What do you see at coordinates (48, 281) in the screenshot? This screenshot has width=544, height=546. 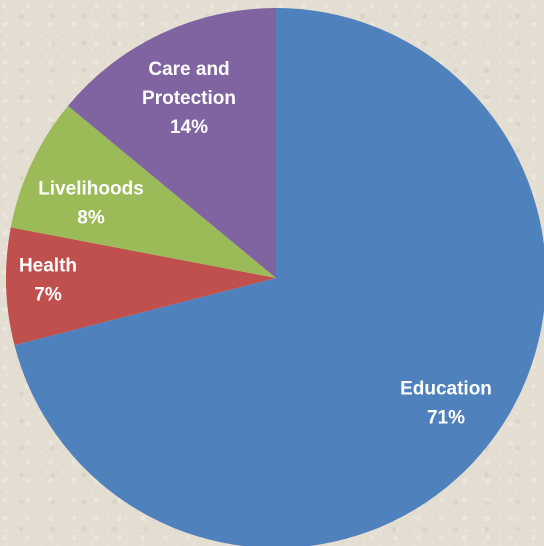 I see `slice-label-health: Health 7%` at bounding box center [48, 281].